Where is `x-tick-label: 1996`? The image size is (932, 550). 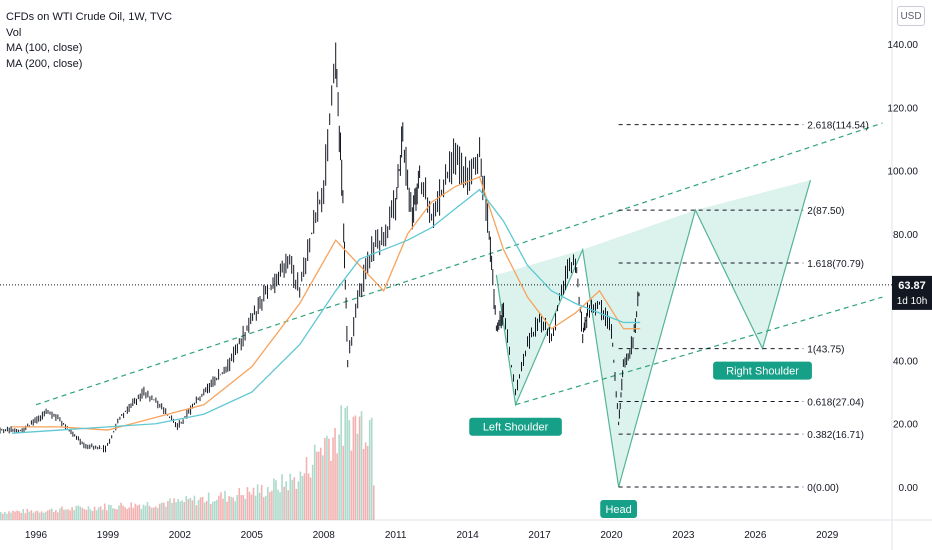
x-tick-label: 1996 is located at coordinates (36, 535).